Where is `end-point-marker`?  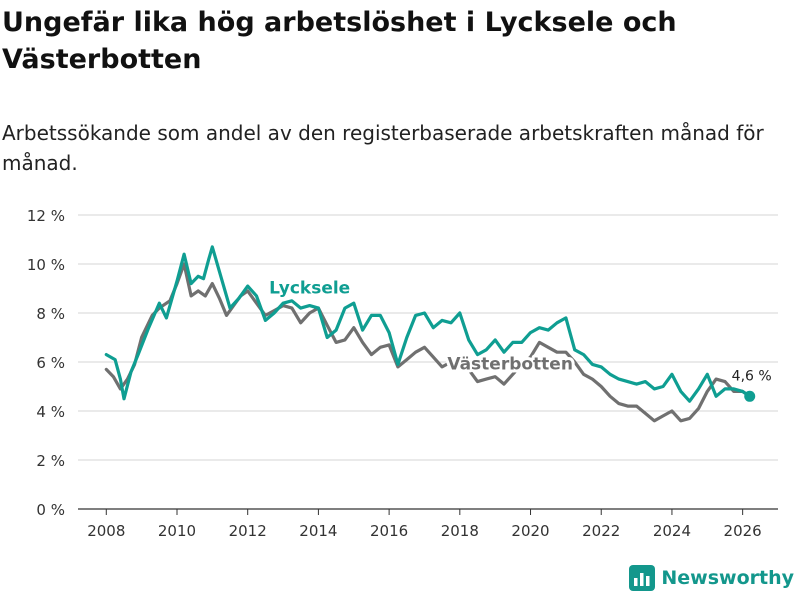 end-point-marker is located at coordinates (750, 396).